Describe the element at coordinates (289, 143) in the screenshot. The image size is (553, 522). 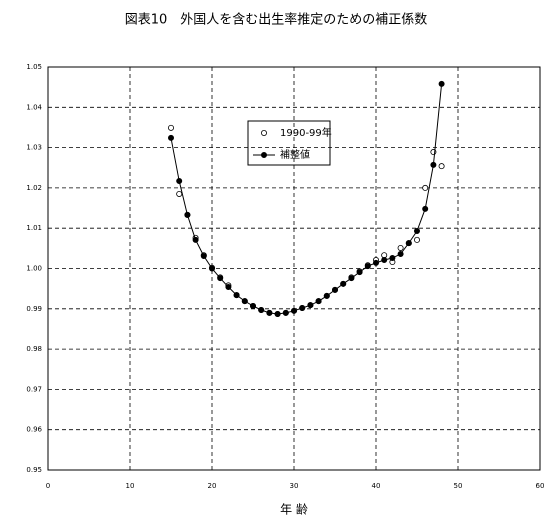
I see `legend-box` at that location.